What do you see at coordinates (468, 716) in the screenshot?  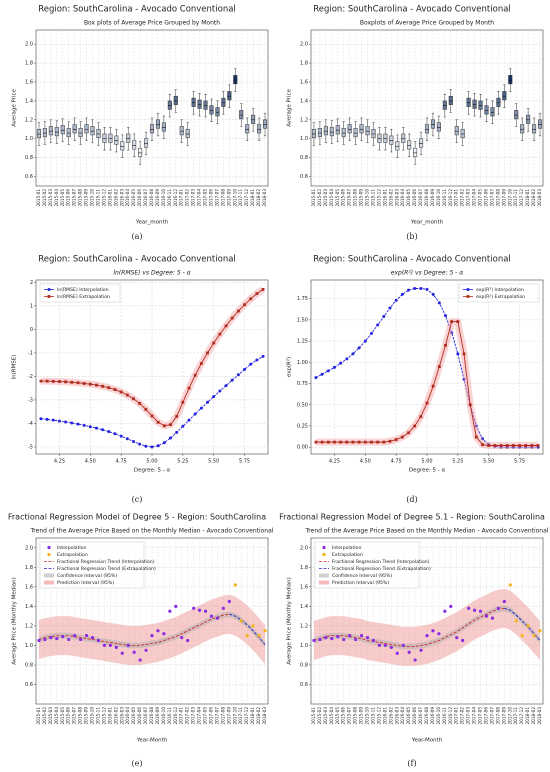 I see `x-tick-label: 2017-03` at bounding box center [468, 716].